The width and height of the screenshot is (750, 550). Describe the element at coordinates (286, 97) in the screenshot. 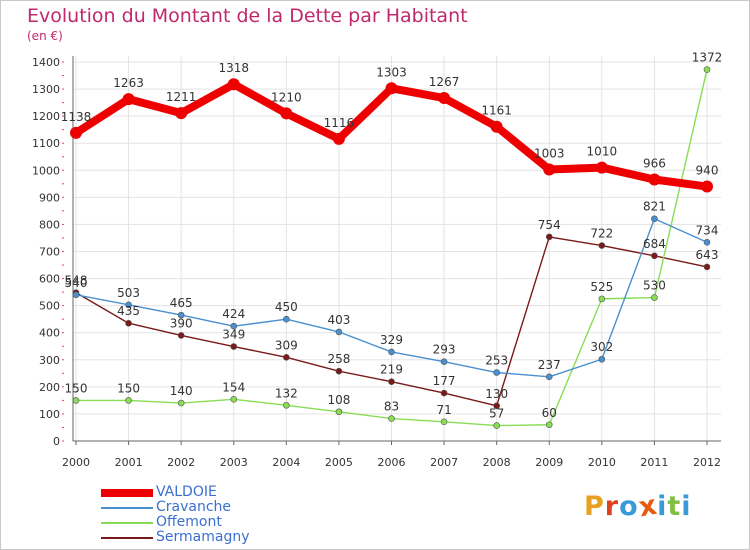

I see `data-label-valdoie: 1210` at that location.